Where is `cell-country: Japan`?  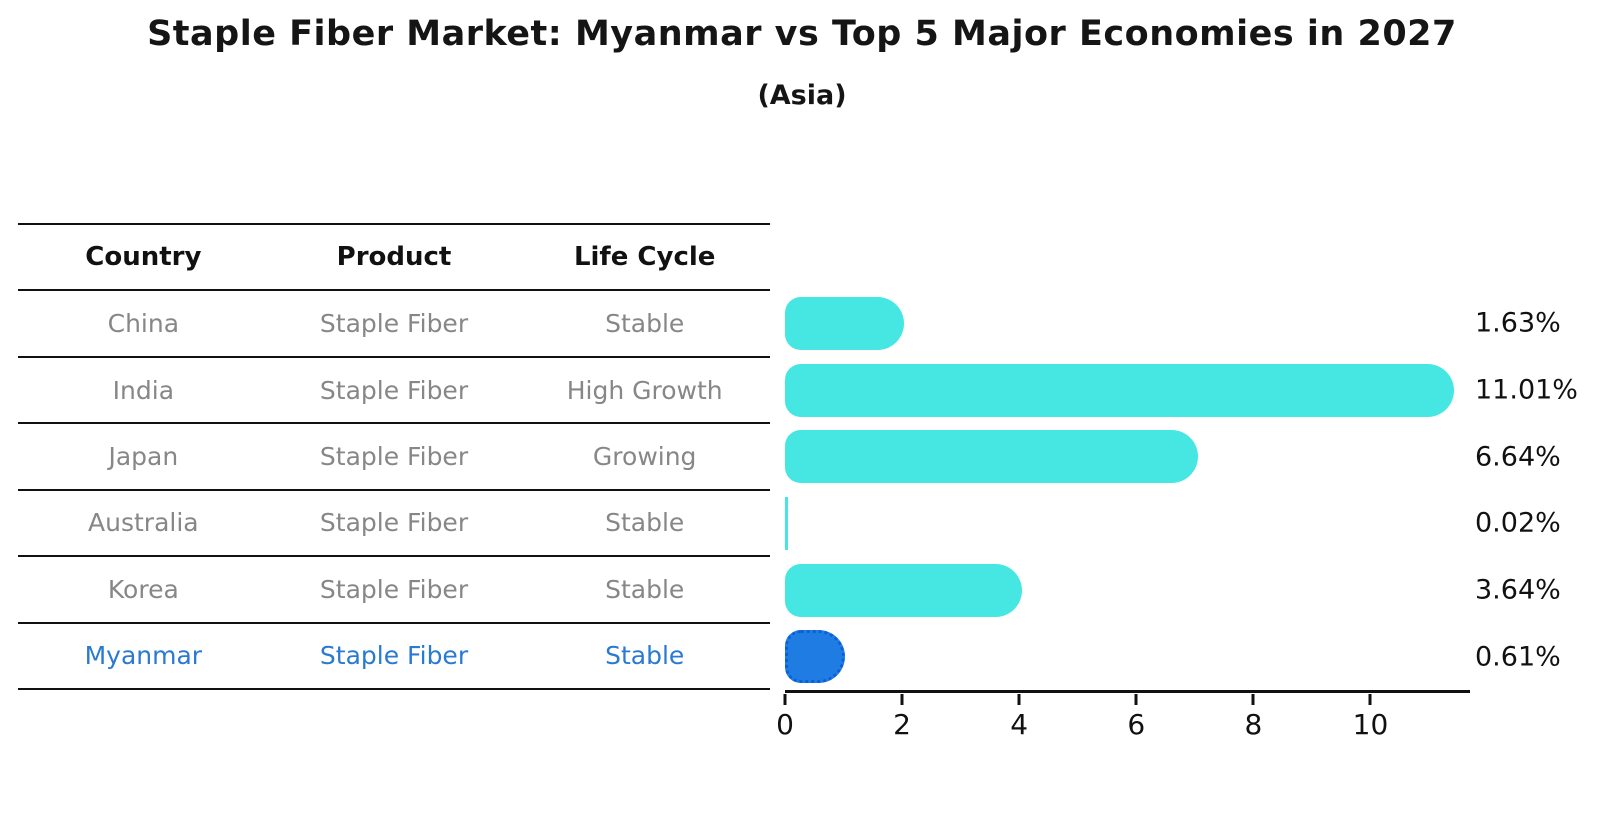
cell-country: Japan is located at coordinates (143, 456).